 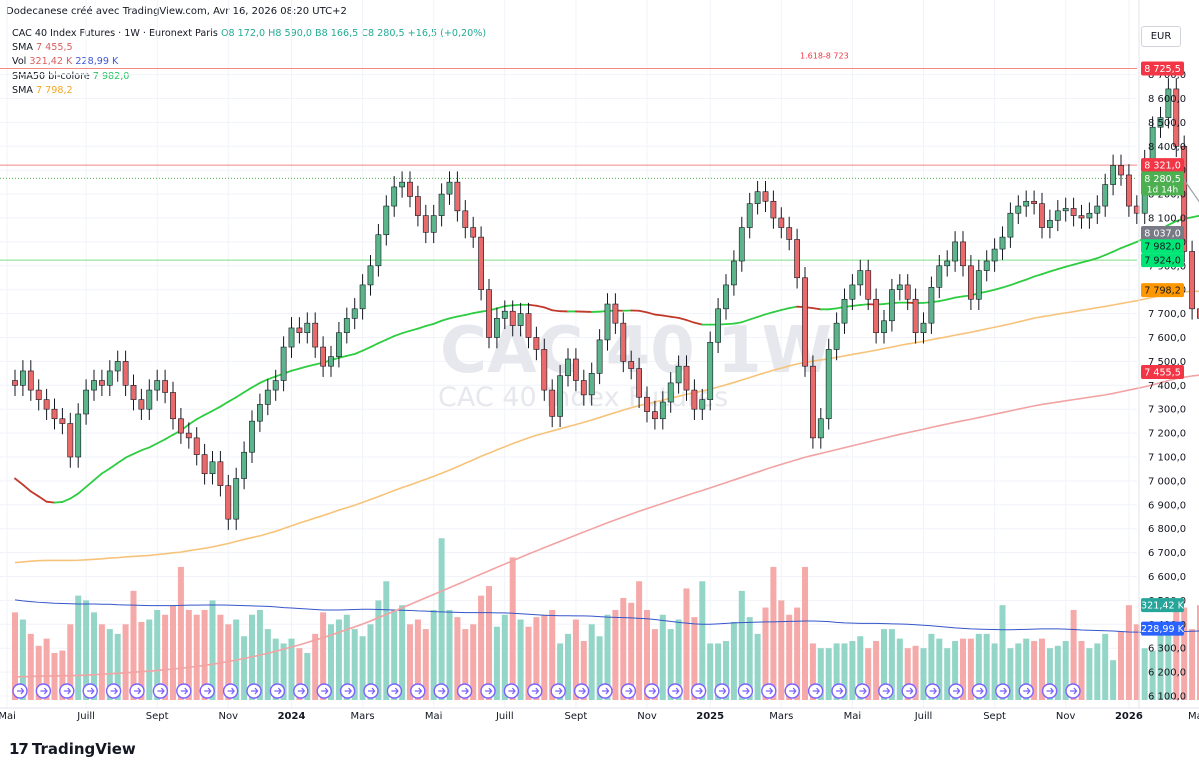 I want to click on vol-ma-value: 228,99 K, so click(x=97, y=62).